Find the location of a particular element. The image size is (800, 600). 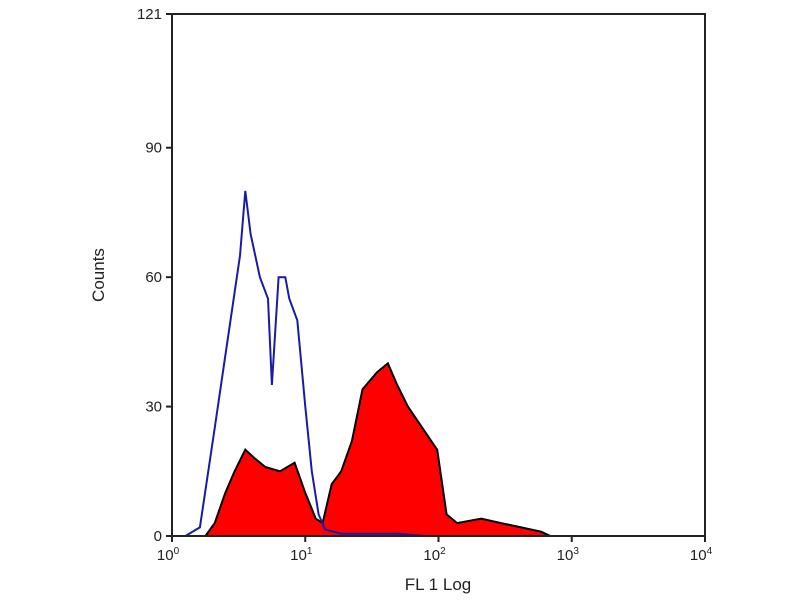

x-axis-label: FL 1 Log is located at coordinates (438, 584).